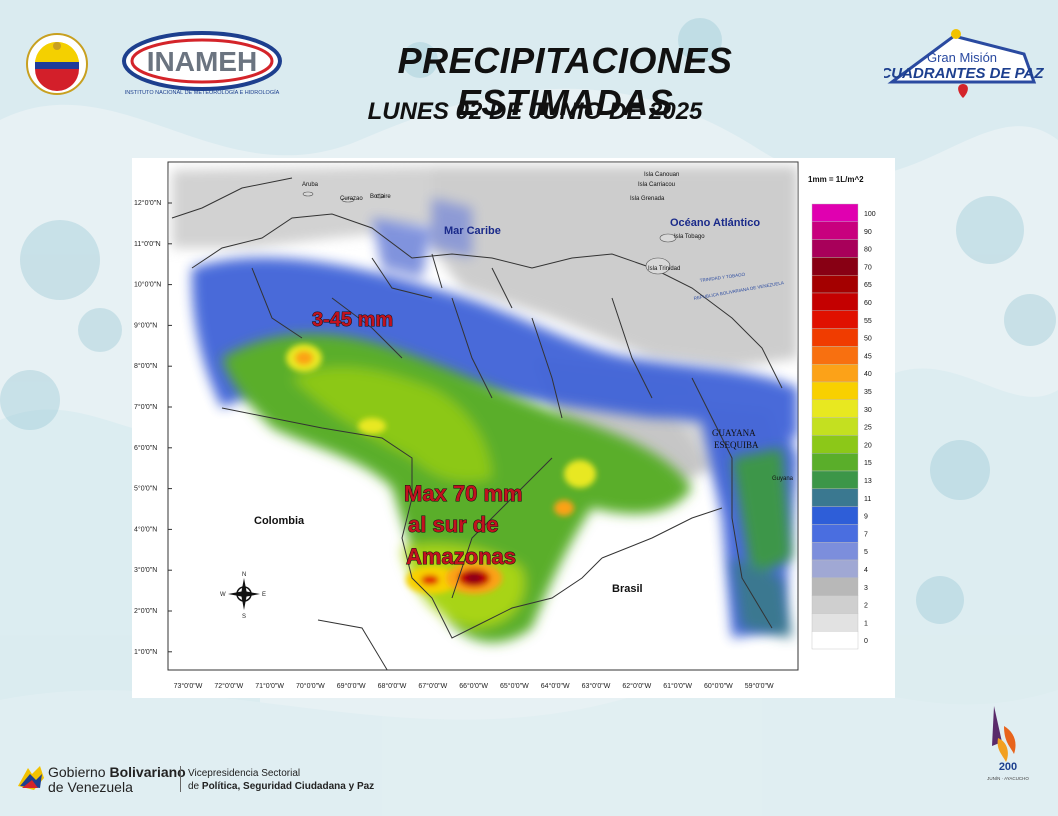 Image resolution: width=1058 pixels, height=816 pixels. I want to click on lat-label: 11°0'0"N, so click(147, 244).